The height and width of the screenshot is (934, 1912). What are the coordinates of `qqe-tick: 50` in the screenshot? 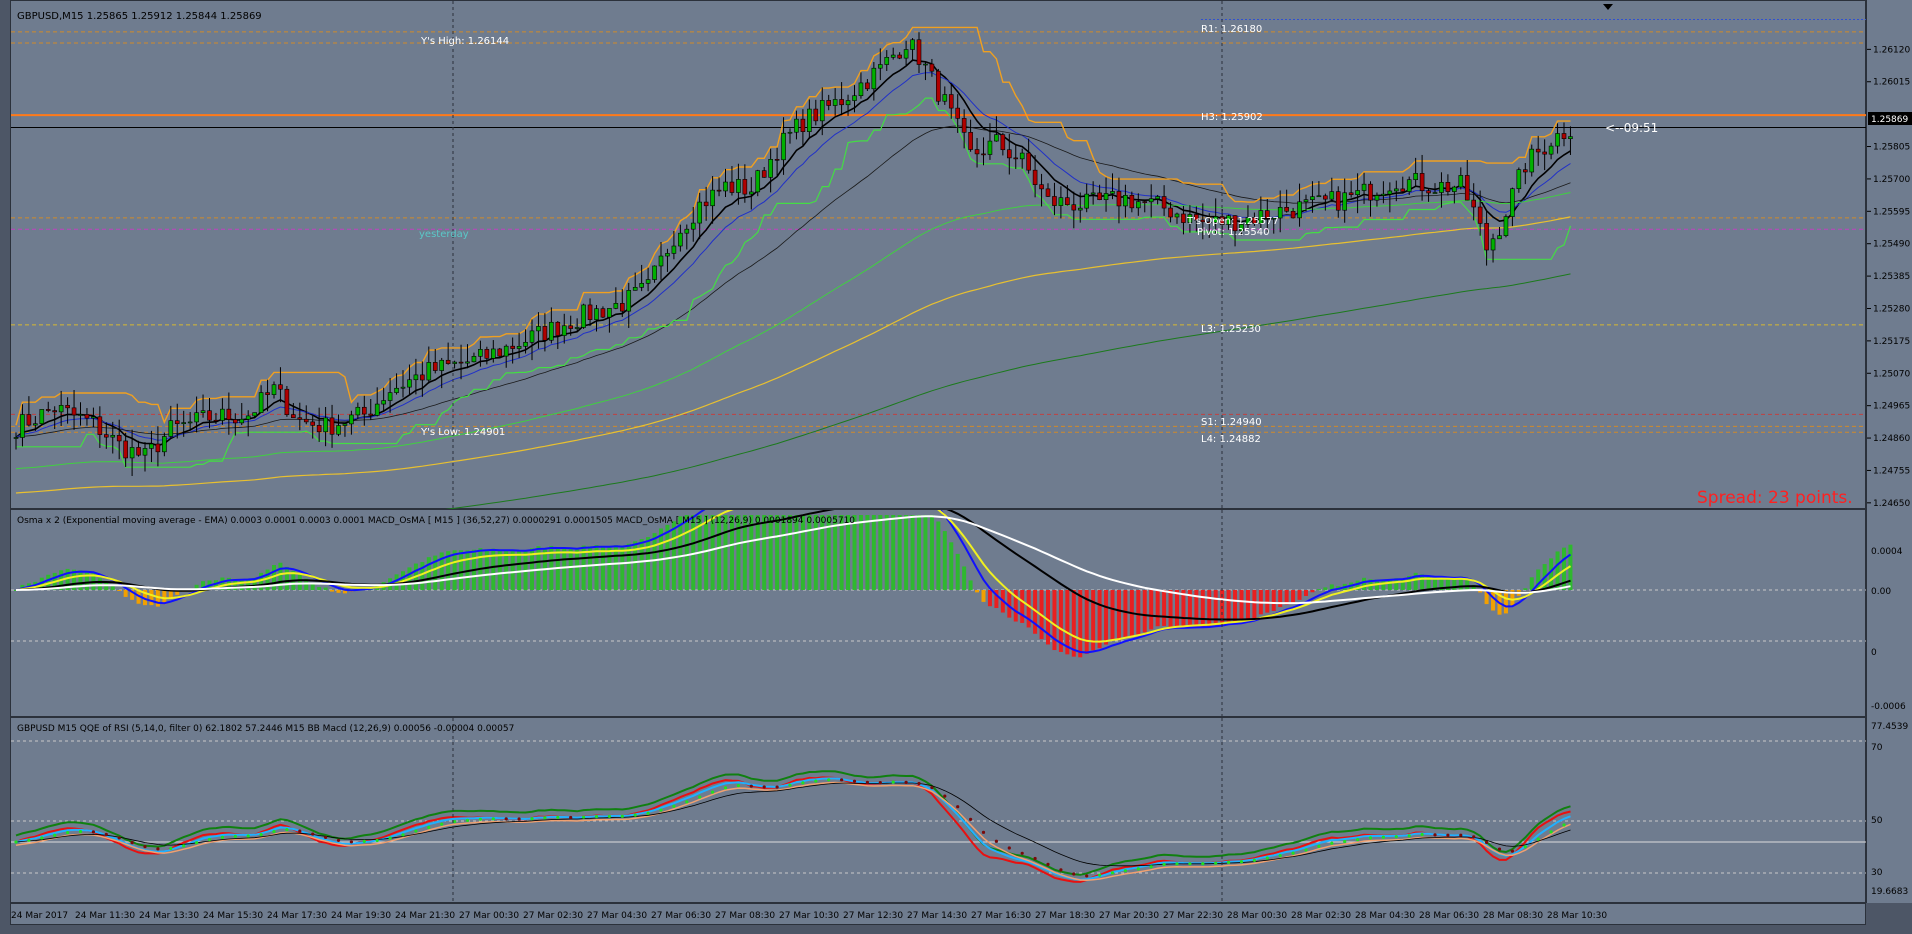 It's located at (1877, 821).